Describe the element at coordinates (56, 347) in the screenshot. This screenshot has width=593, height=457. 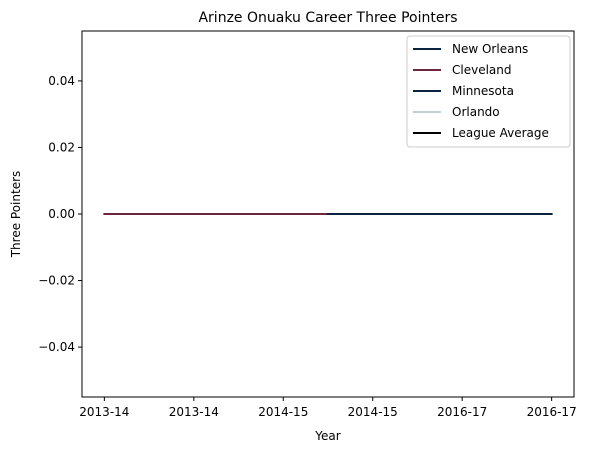
I see `y-tick-label: −0.04` at that location.